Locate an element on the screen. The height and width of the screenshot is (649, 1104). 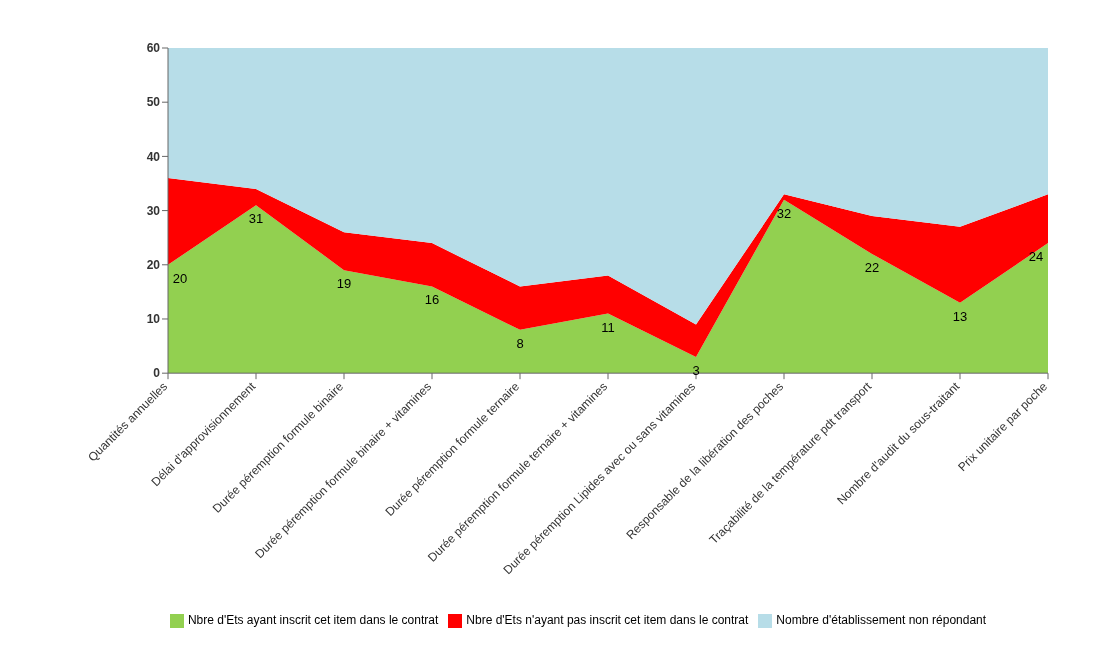
y-tick-label: 30 is located at coordinates (153, 210).